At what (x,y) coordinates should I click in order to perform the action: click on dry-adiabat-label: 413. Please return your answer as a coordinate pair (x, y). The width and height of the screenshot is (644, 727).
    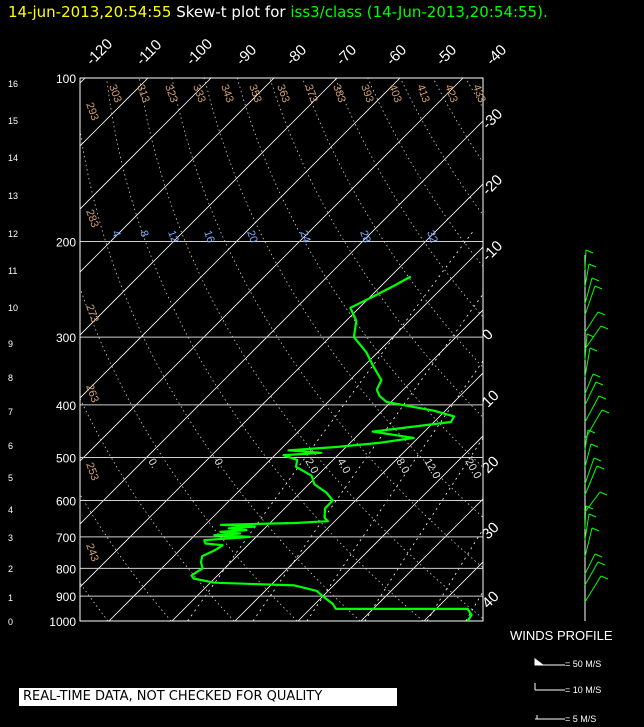
    Looking at the image, I should click on (423, 93).